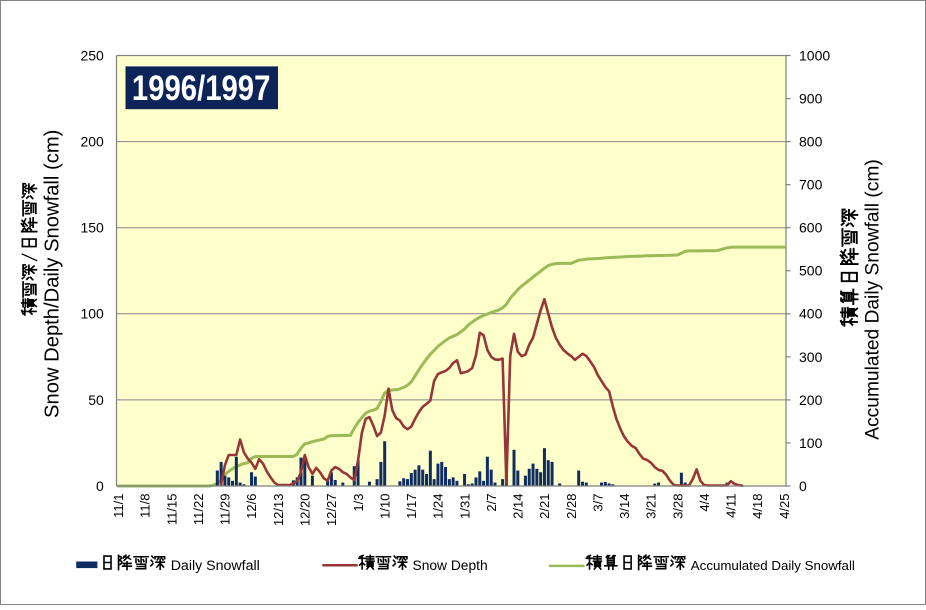 The height and width of the screenshot is (610, 926). What do you see at coordinates (411, 506) in the screenshot?
I see `svg-text: 1/17` at bounding box center [411, 506].